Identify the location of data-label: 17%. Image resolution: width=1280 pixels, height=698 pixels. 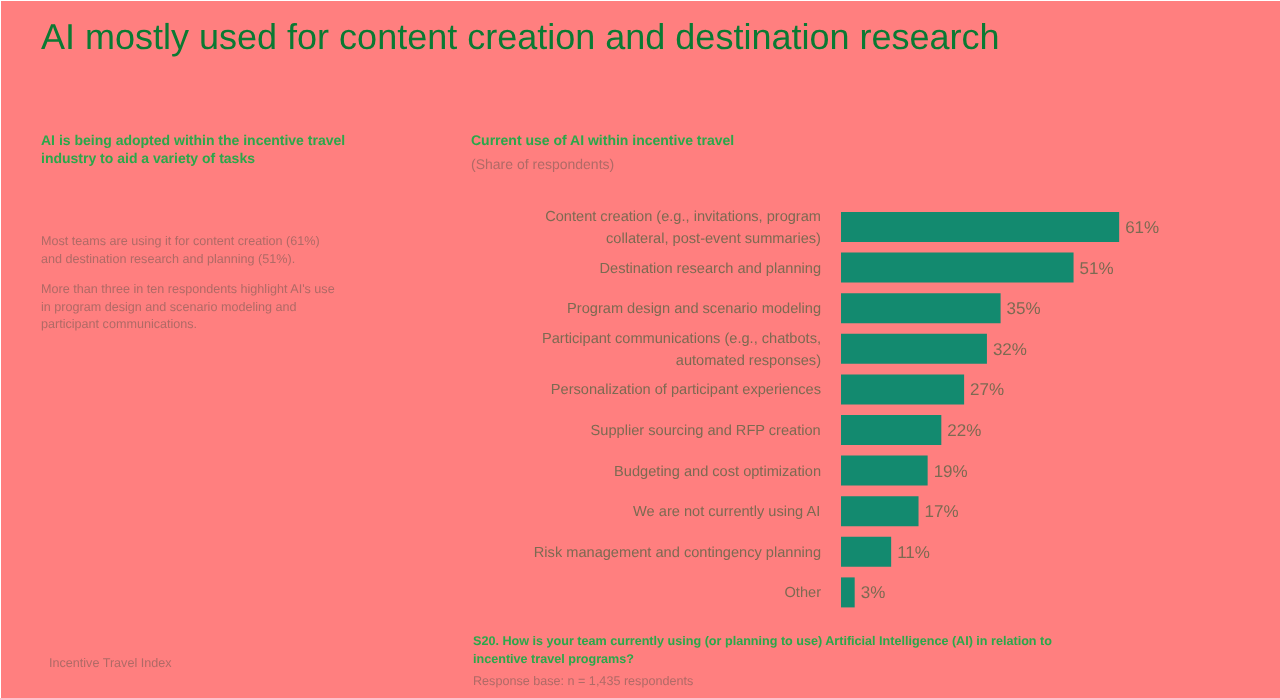
(942, 511).